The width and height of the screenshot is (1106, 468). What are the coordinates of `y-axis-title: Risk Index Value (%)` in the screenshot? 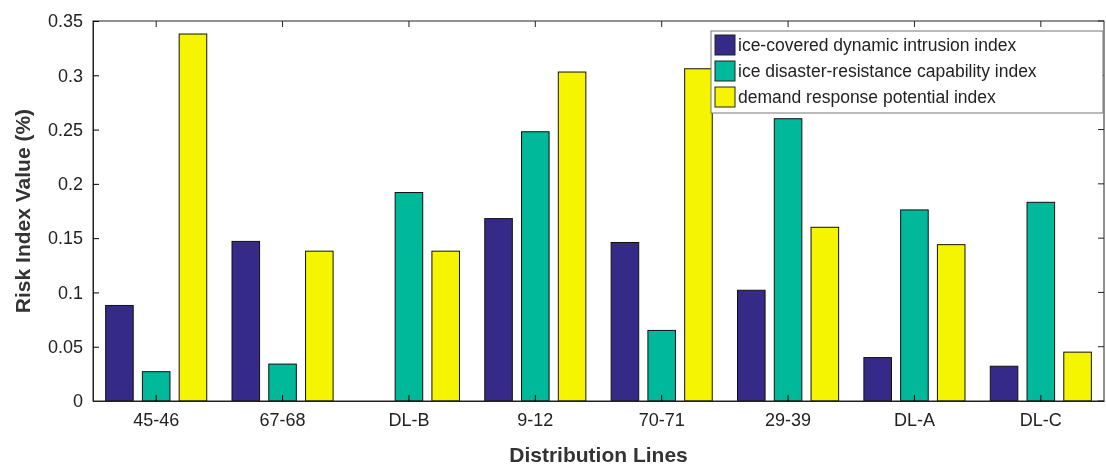 It's located at (22, 211).